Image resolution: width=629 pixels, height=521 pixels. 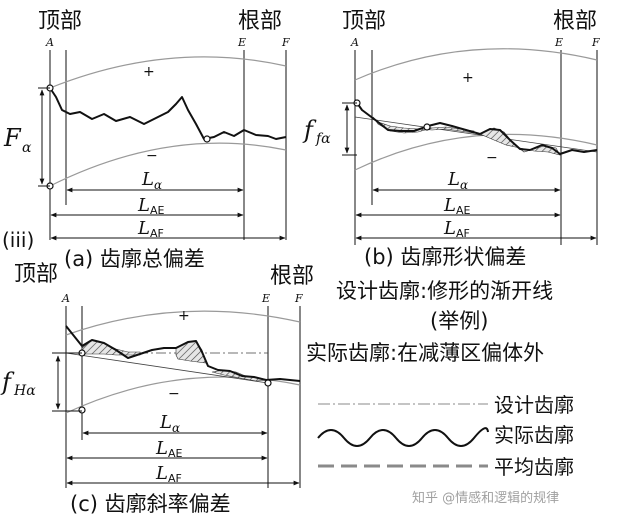 What do you see at coordinates (323, 139) in the screenshot?
I see `panel-b-symbol-sub: fα` at bounding box center [323, 139].